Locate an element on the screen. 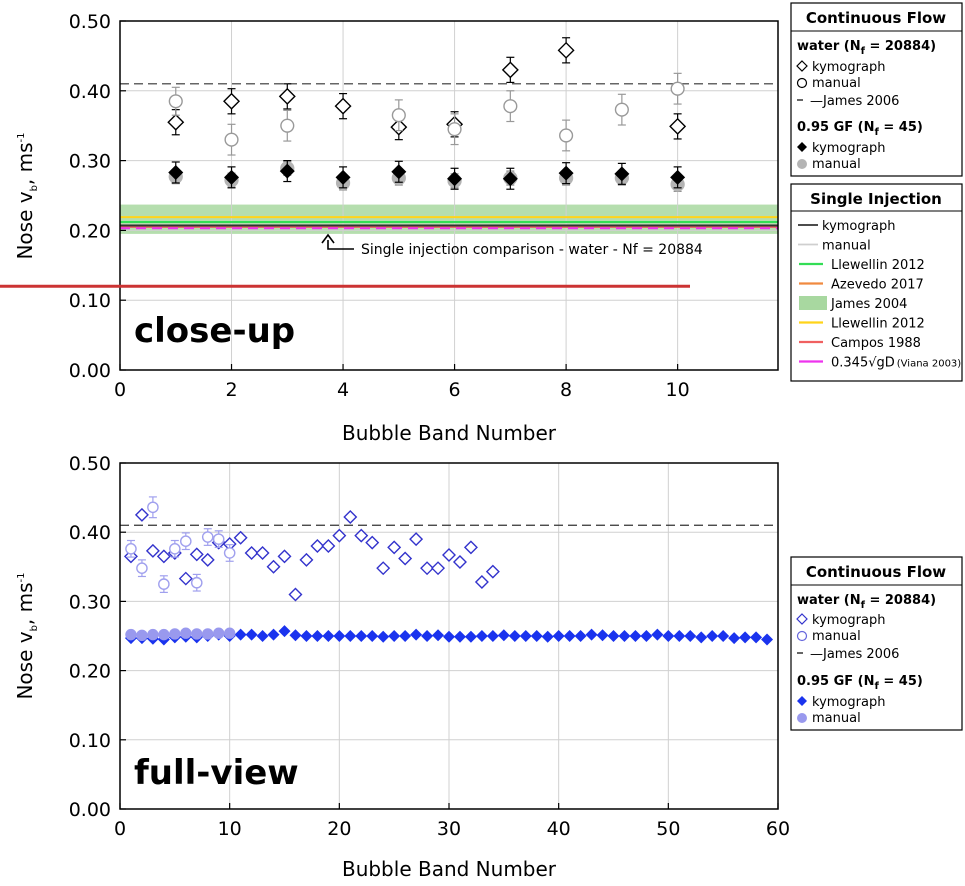  legend-item: manual is located at coordinates (846, 246).